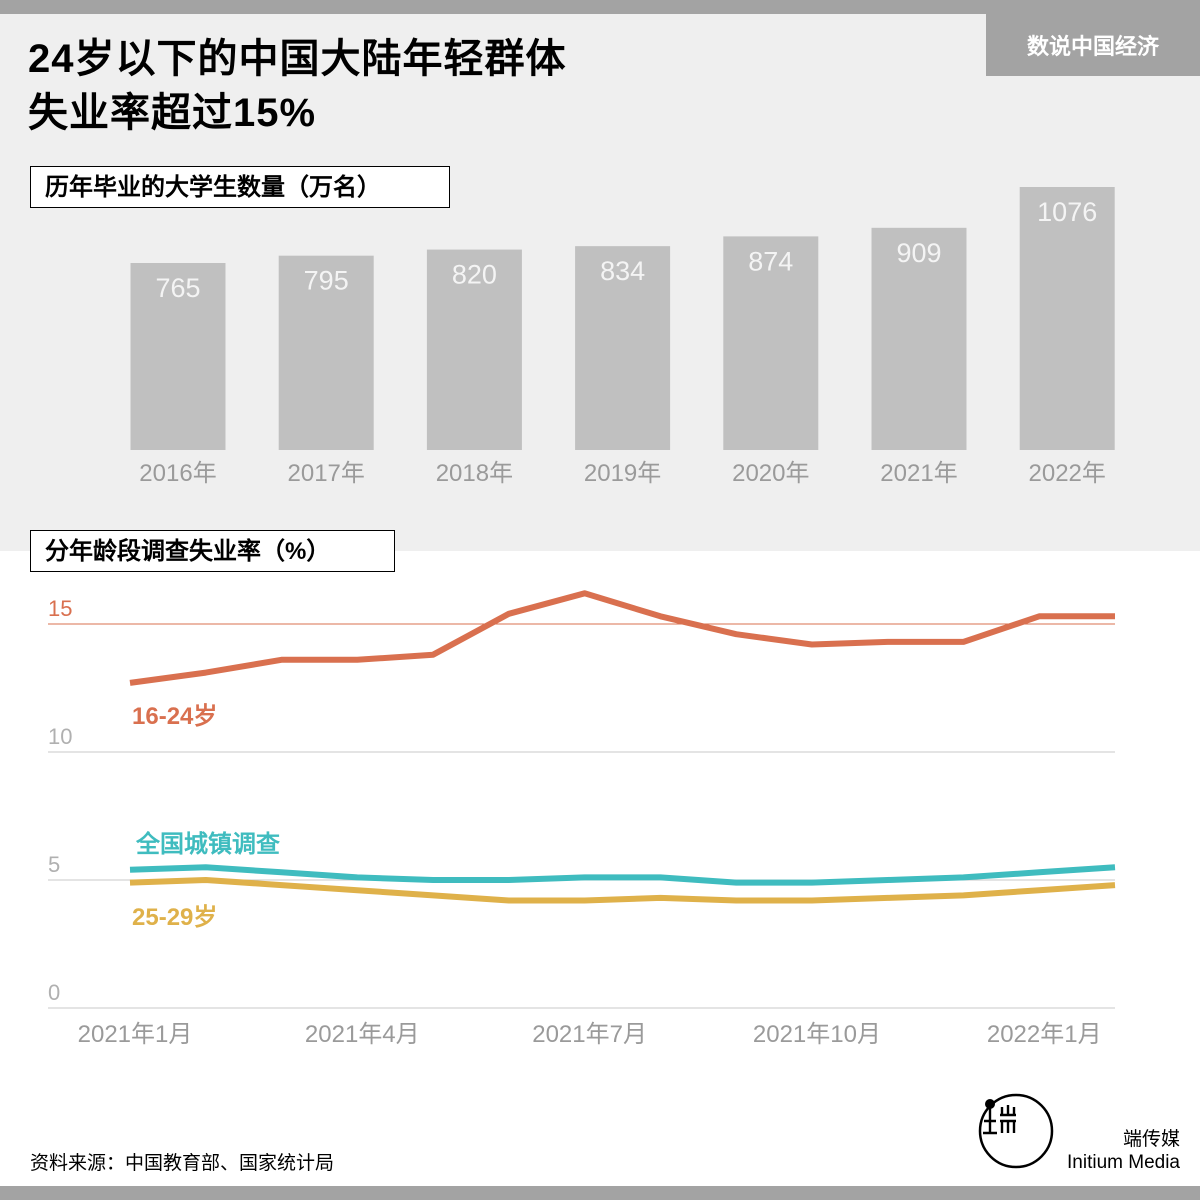  Describe the element at coordinates (212, 551) in the screenshot. I see `line-chart-title: 分年龄段调查失业率（%）` at that location.